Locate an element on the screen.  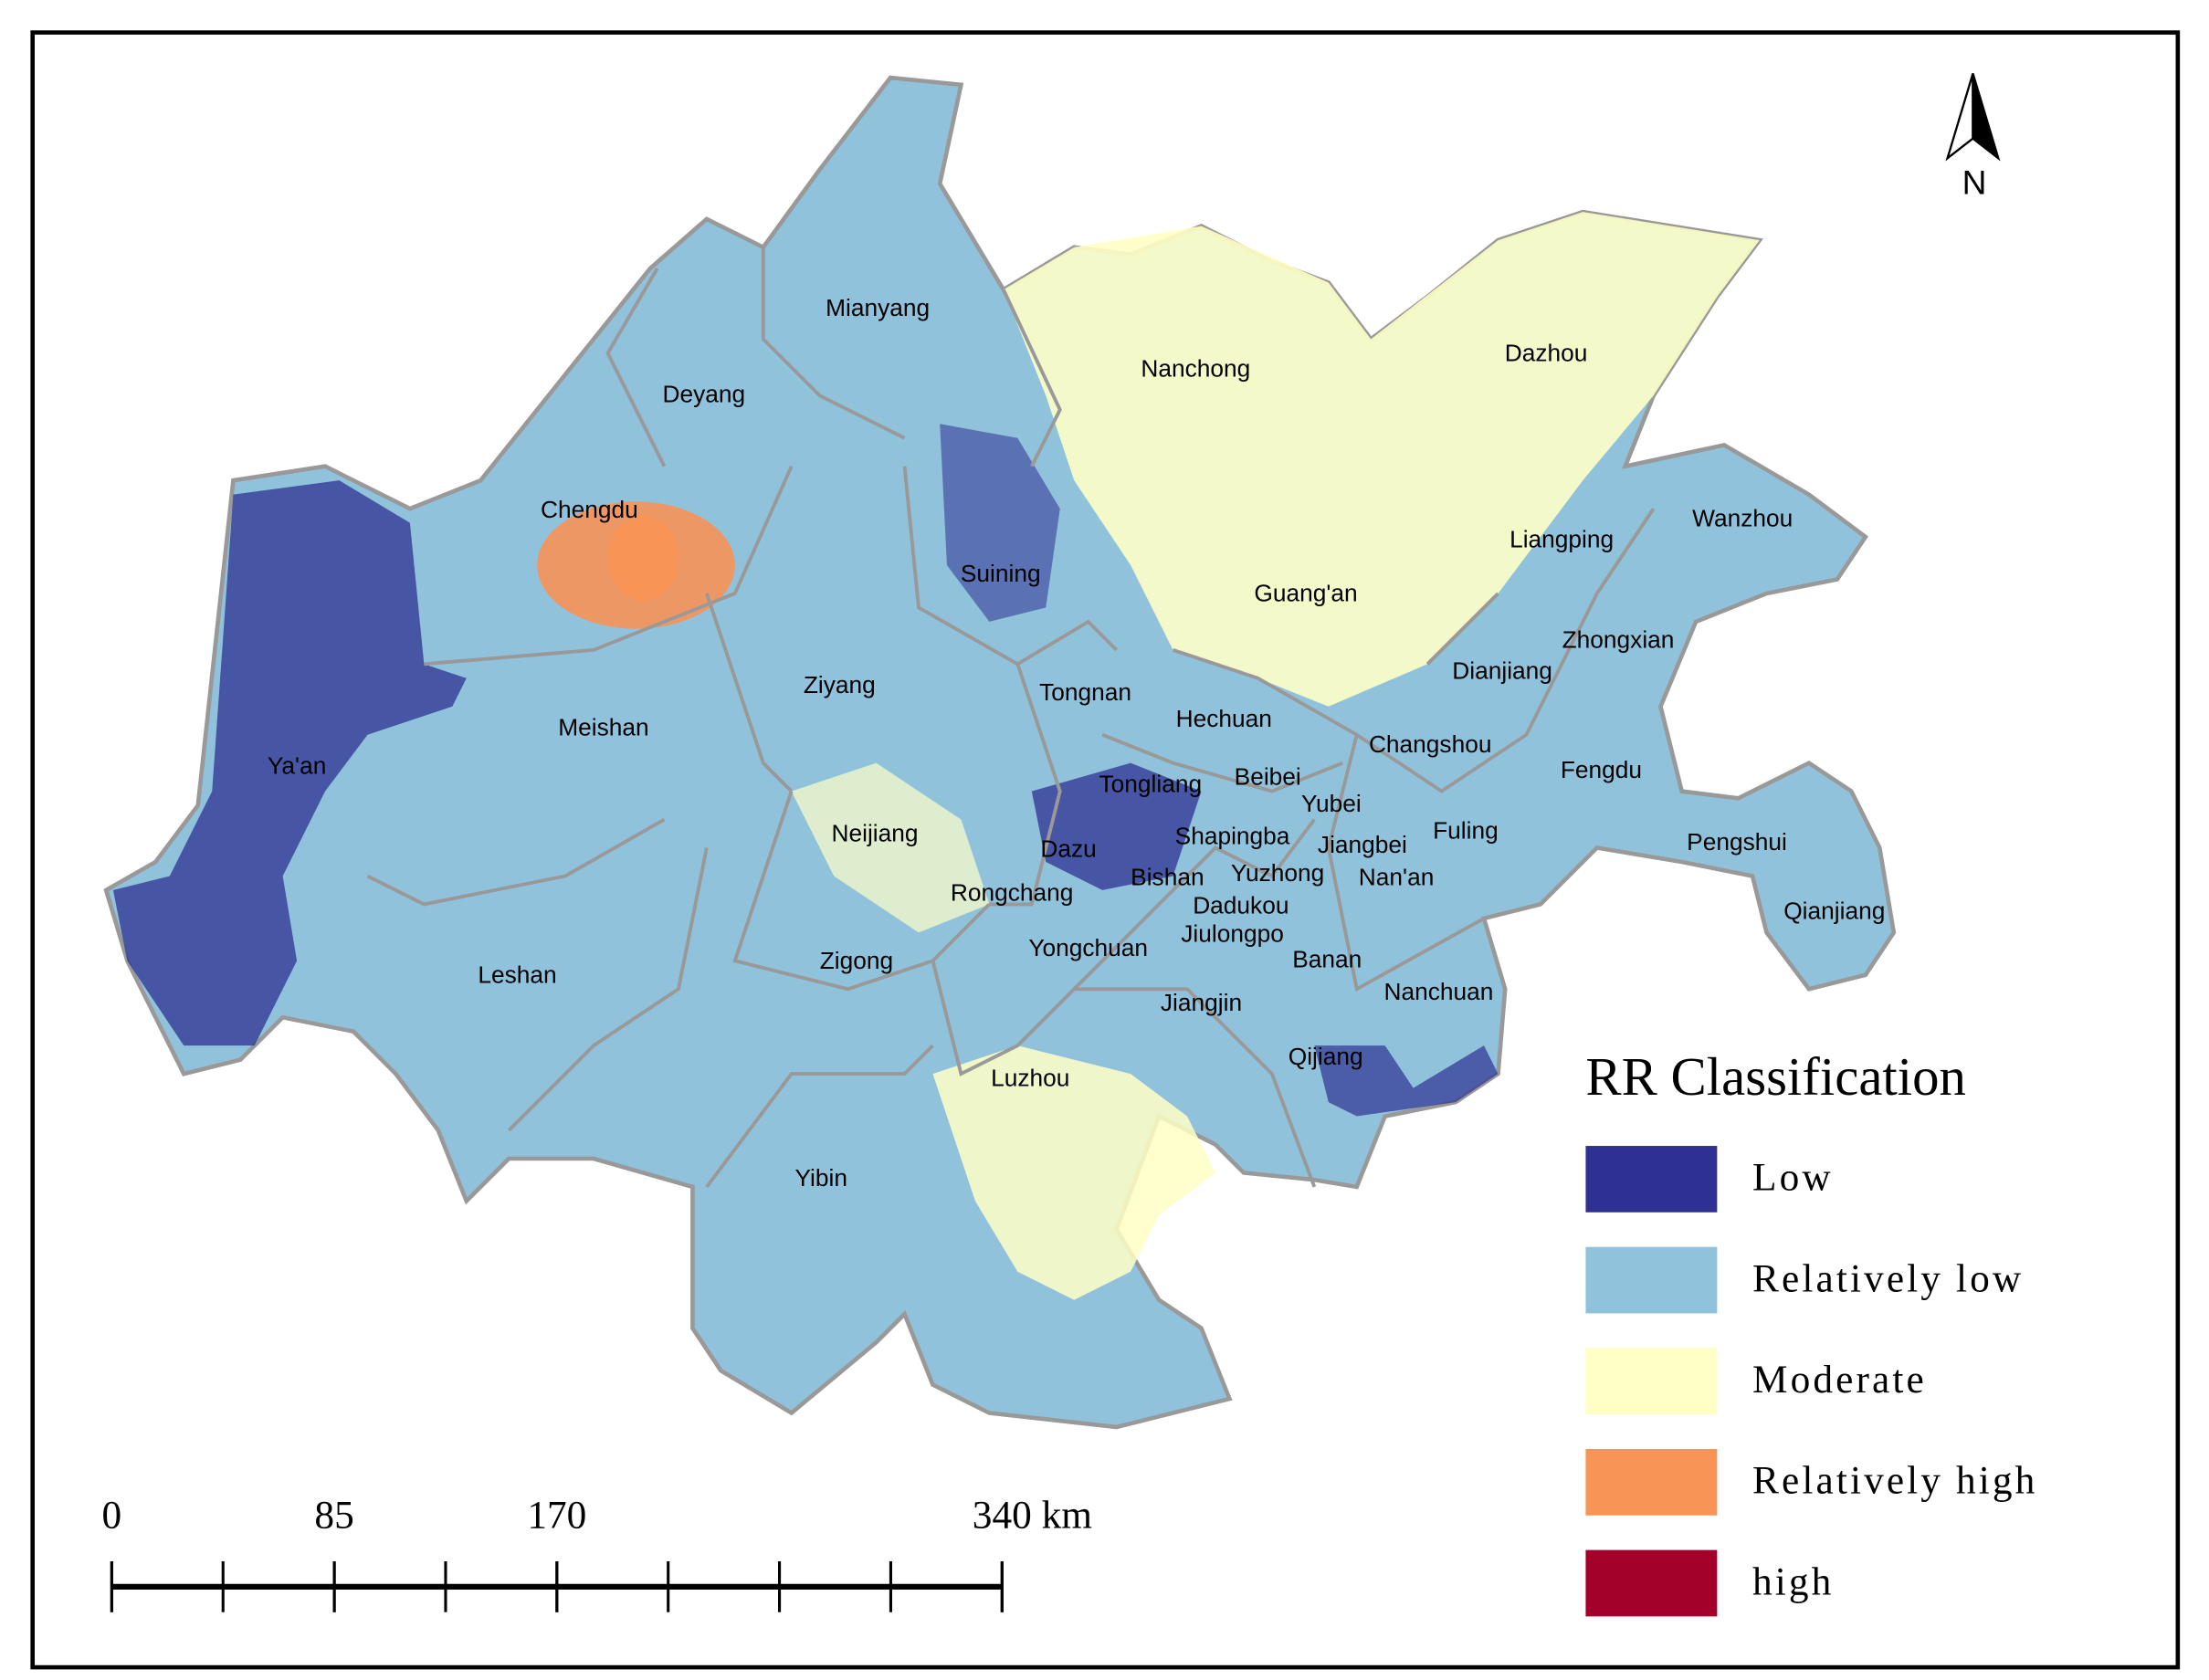
north-arrow-right is located at coordinates (1986, 117).